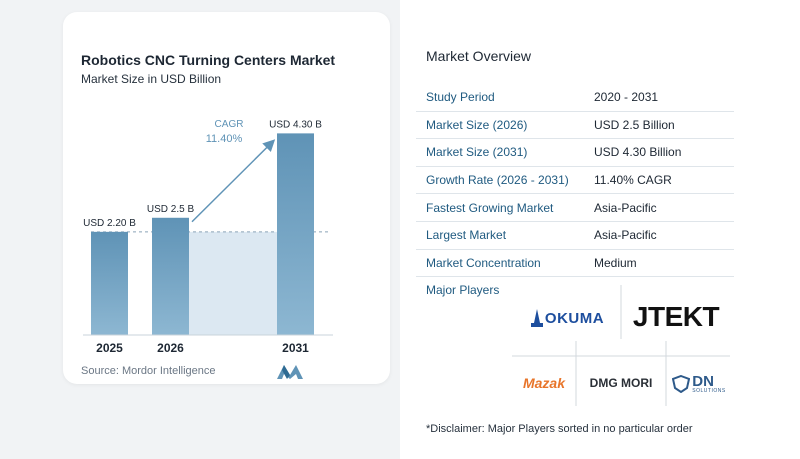  What do you see at coordinates (479, 56) in the screenshot?
I see `overview-title: Market Overview` at bounding box center [479, 56].